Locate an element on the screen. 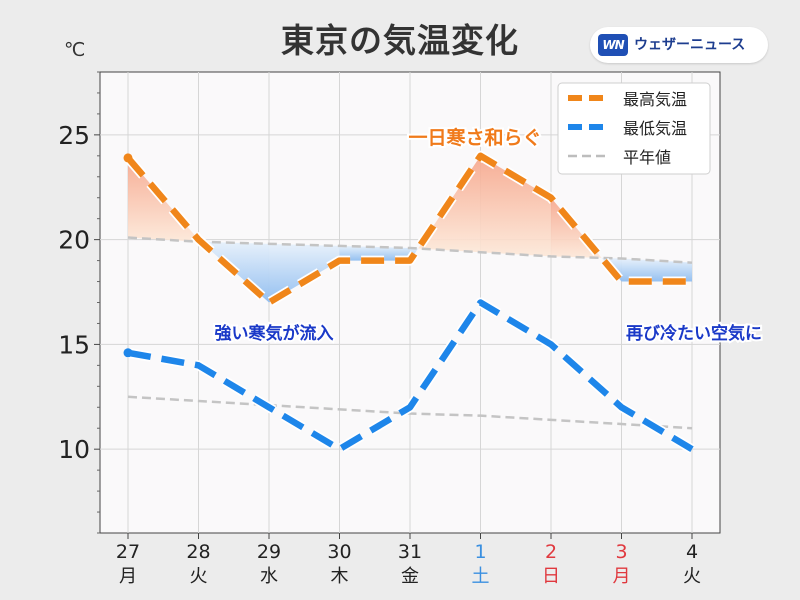 Image resolution: width=800 pixels, height=600 pixels. series-normal-low-line is located at coordinates (410, 412).